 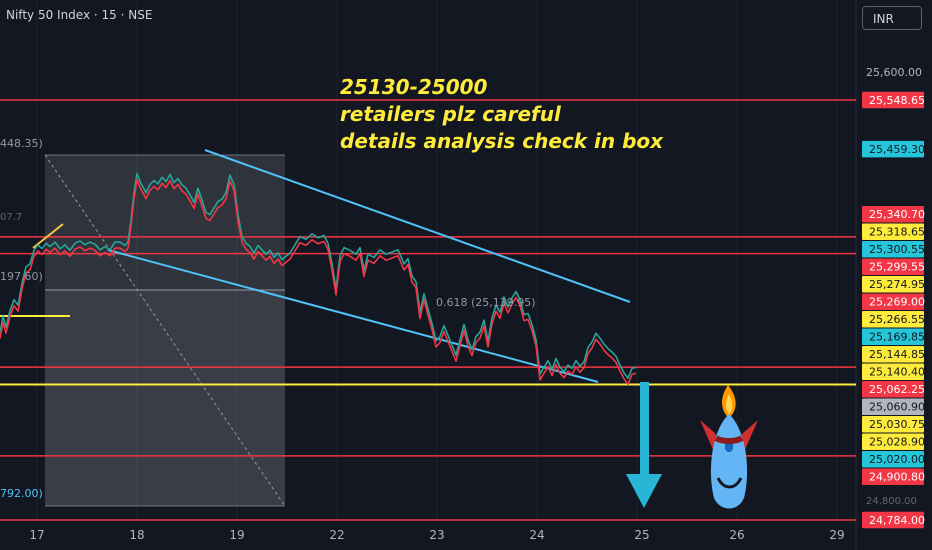 What do you see at coordinates (897, 267) in the screenshot?
I see `svg-text: 25,299.55` at bounding box center [897, 267].